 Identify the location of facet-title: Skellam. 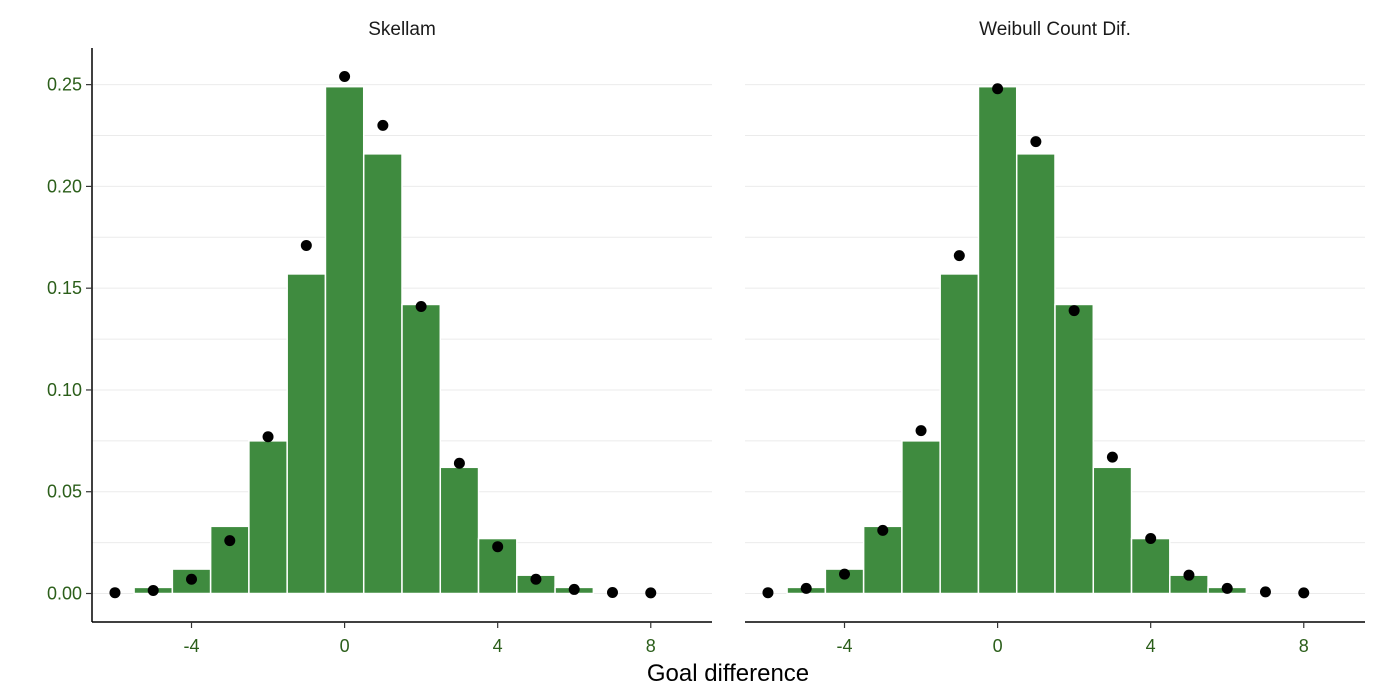
(402, 29).